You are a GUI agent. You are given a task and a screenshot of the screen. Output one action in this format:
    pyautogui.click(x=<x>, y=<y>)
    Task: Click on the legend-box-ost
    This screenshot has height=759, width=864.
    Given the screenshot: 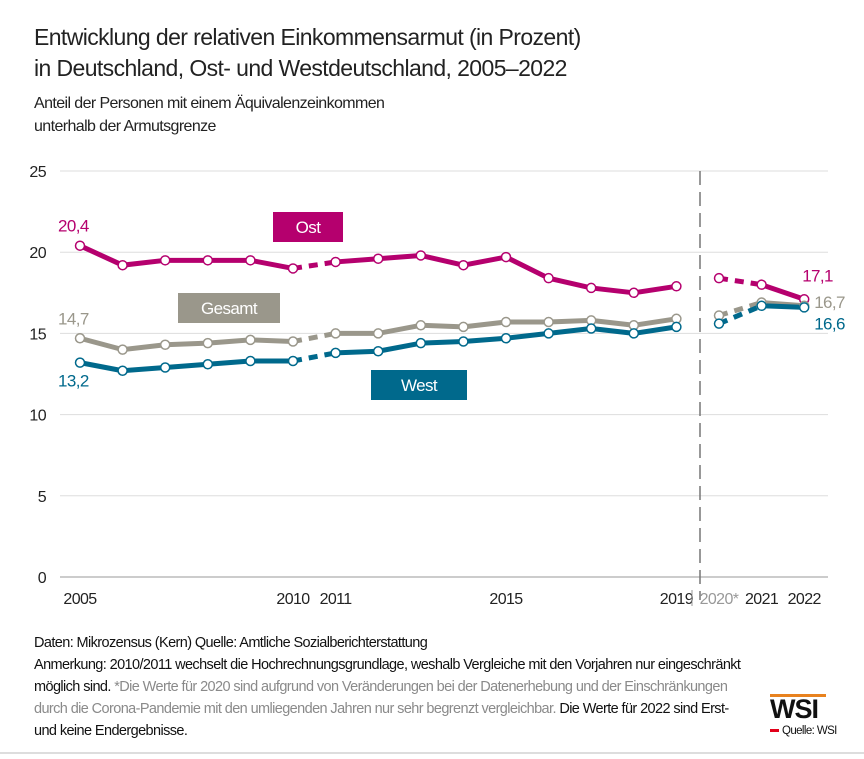 What is the action you would take?
    pyautogui.click(x=308, y=227)
    